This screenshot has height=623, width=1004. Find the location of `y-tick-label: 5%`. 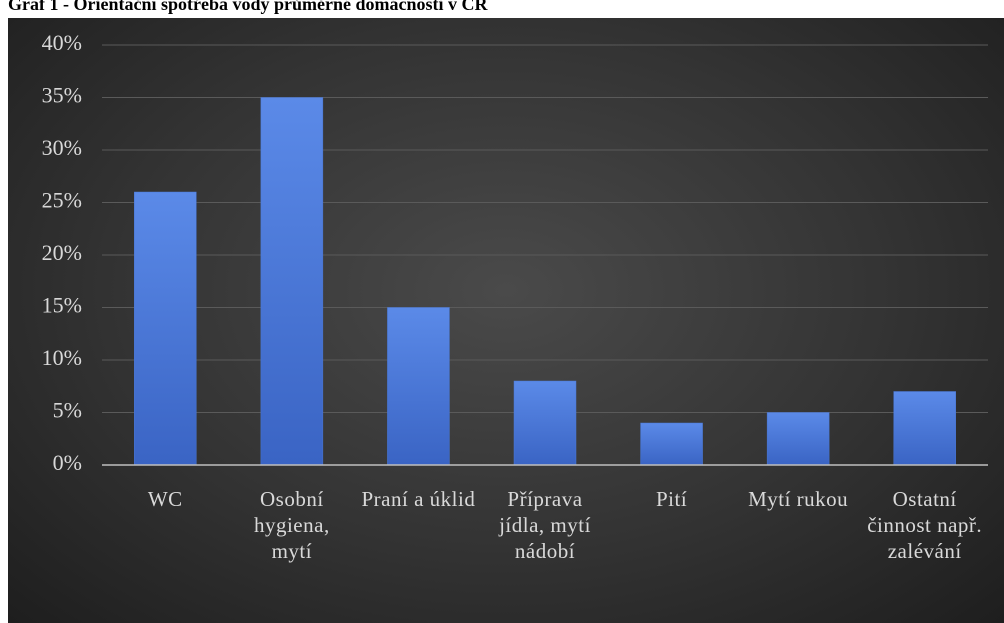

y-tick-label: 5% is located at coordinates (67, 410).